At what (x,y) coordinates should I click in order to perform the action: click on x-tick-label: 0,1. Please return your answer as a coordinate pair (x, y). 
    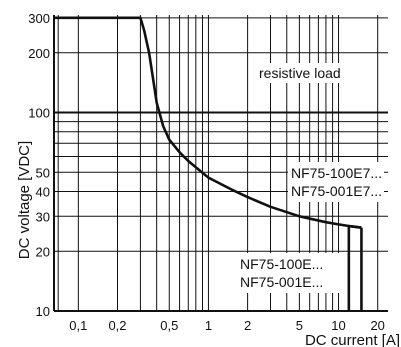
    Looking at the image, I should click on (78, 325).